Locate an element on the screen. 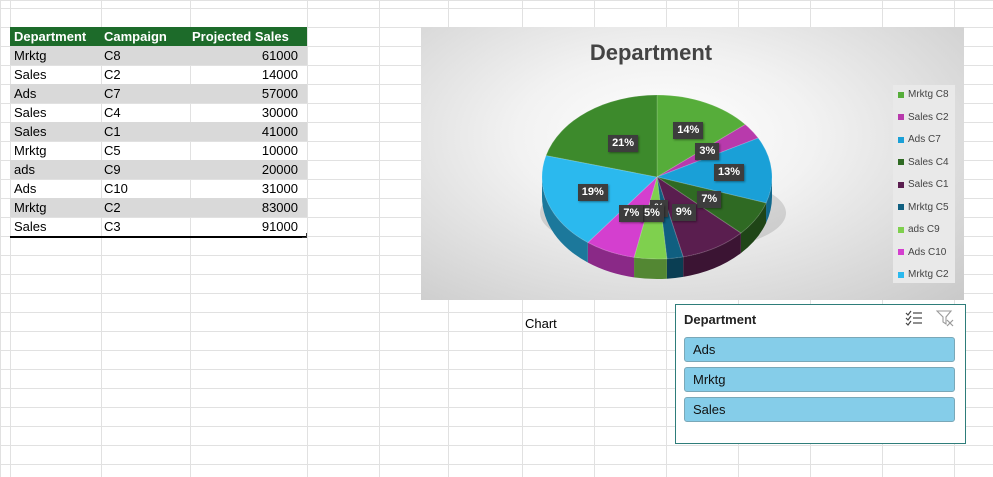  cell-campaign: C10 is located at coordinates (116, 188).